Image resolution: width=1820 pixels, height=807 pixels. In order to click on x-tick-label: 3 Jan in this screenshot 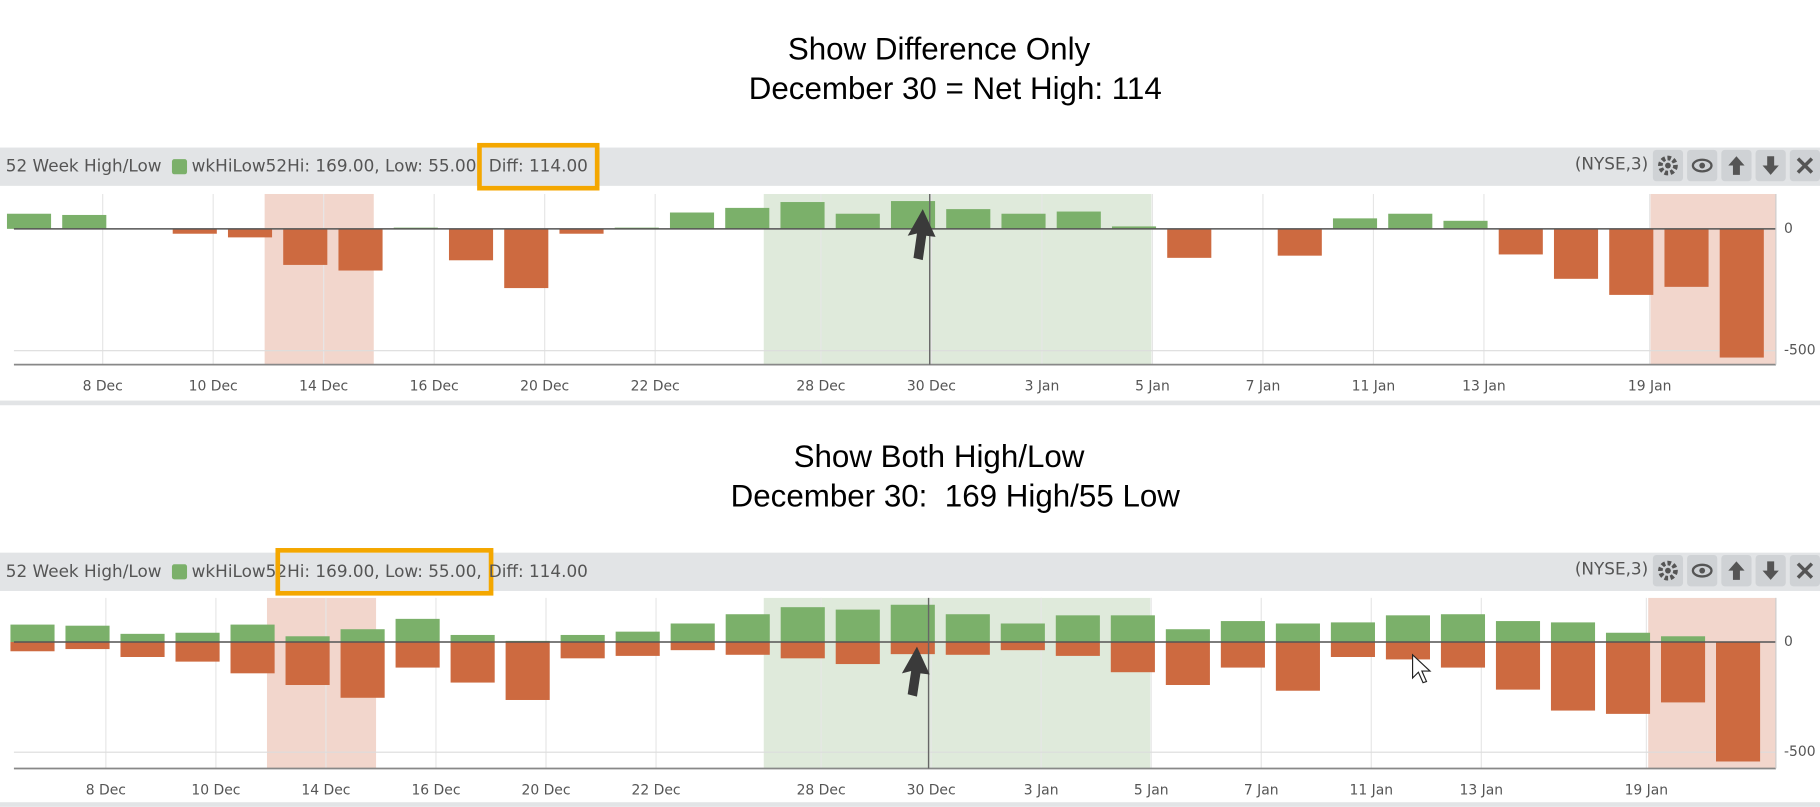, I will do `click(1041, 791)`.